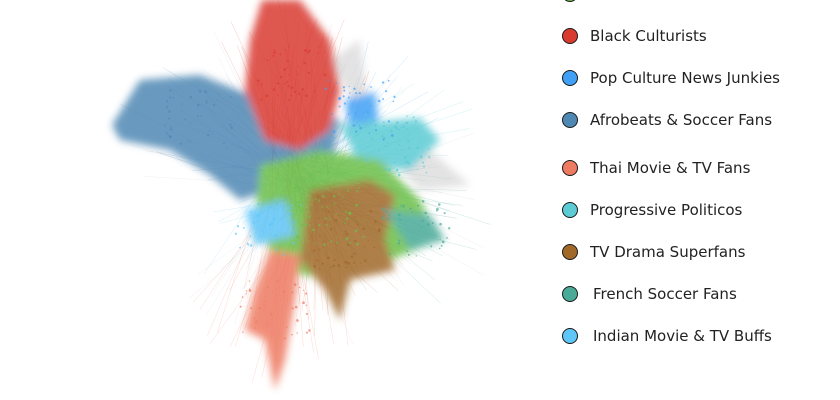 This screenshot has height=400, width=840. Describe the element at coordinates (272, 320) in the screenshot. I see `cluster-thai-movie-tv` at that location.